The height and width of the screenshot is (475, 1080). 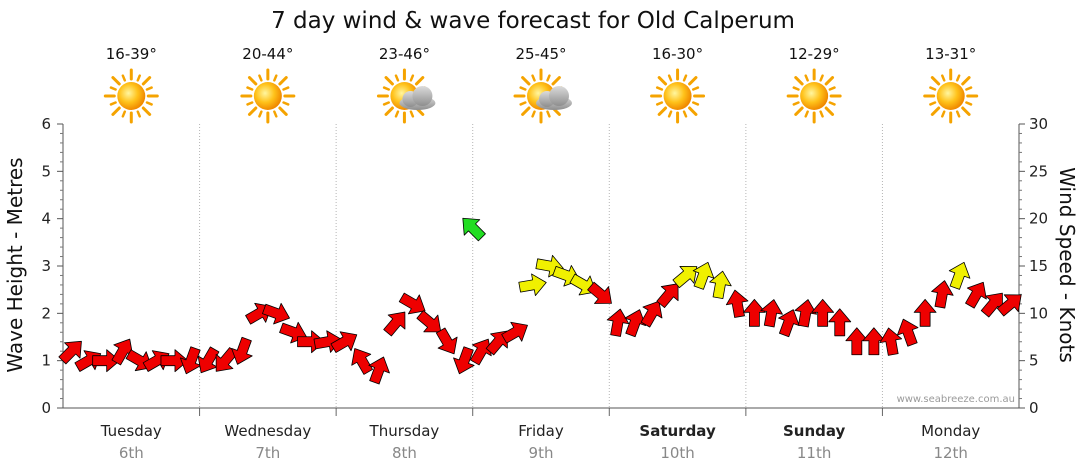 I want to click on day-name-label: Tuesday, so click(x=131, y=431).